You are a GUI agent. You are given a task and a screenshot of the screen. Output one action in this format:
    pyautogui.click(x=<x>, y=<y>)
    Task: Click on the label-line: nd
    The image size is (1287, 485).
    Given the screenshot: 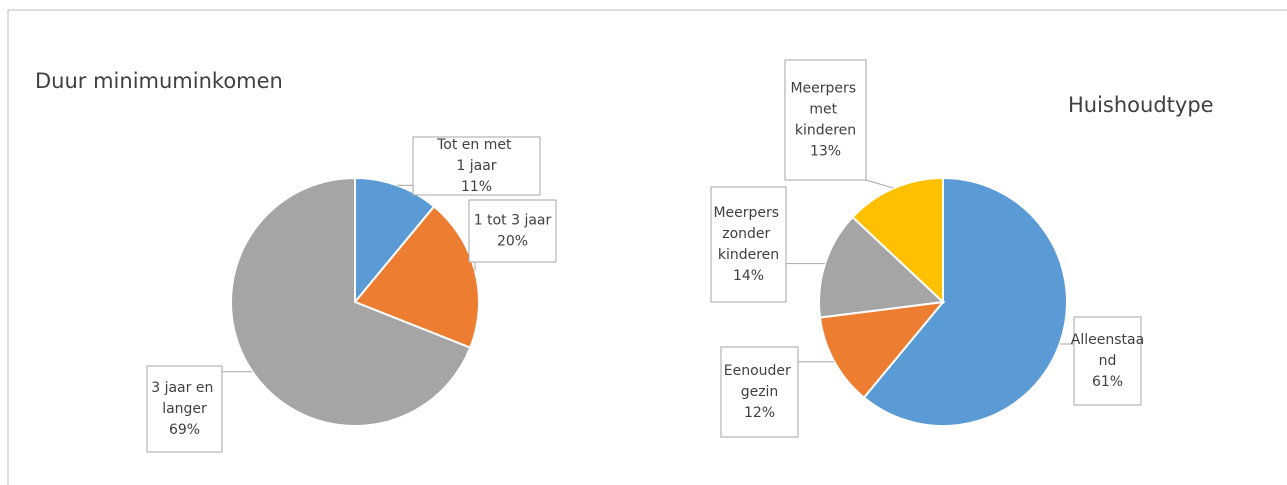 What is the action you would take?
    pyautogui.click(x=1108, y=361)
    